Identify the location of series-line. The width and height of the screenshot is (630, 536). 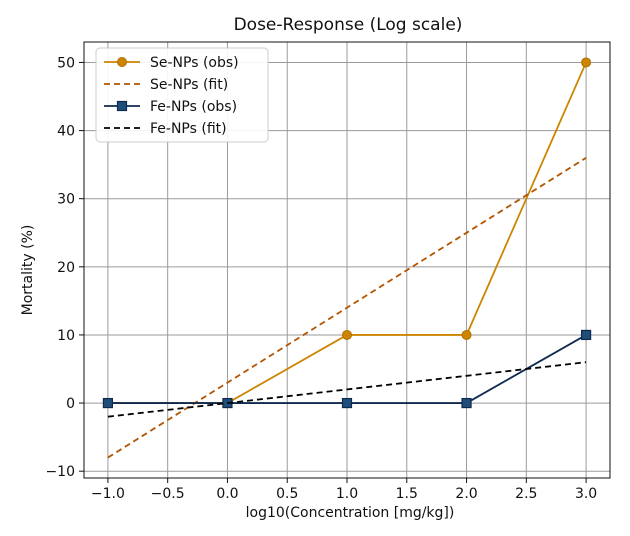
(347, 389).